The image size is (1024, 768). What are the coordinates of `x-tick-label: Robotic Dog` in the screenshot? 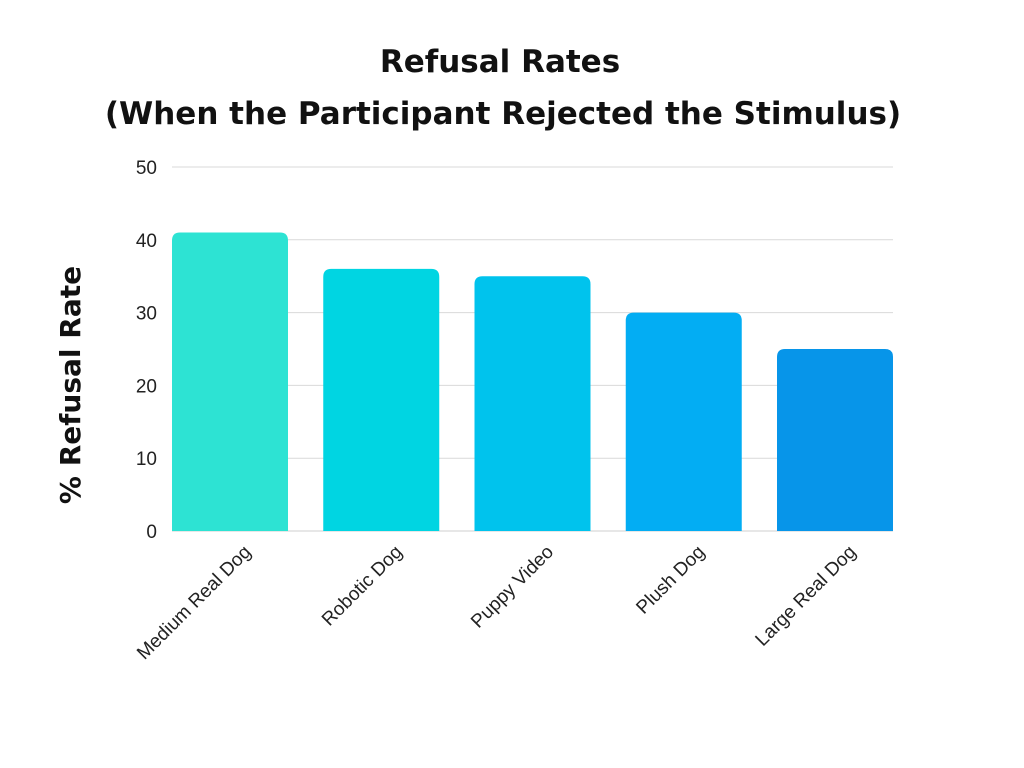 It's located at (362, 586).